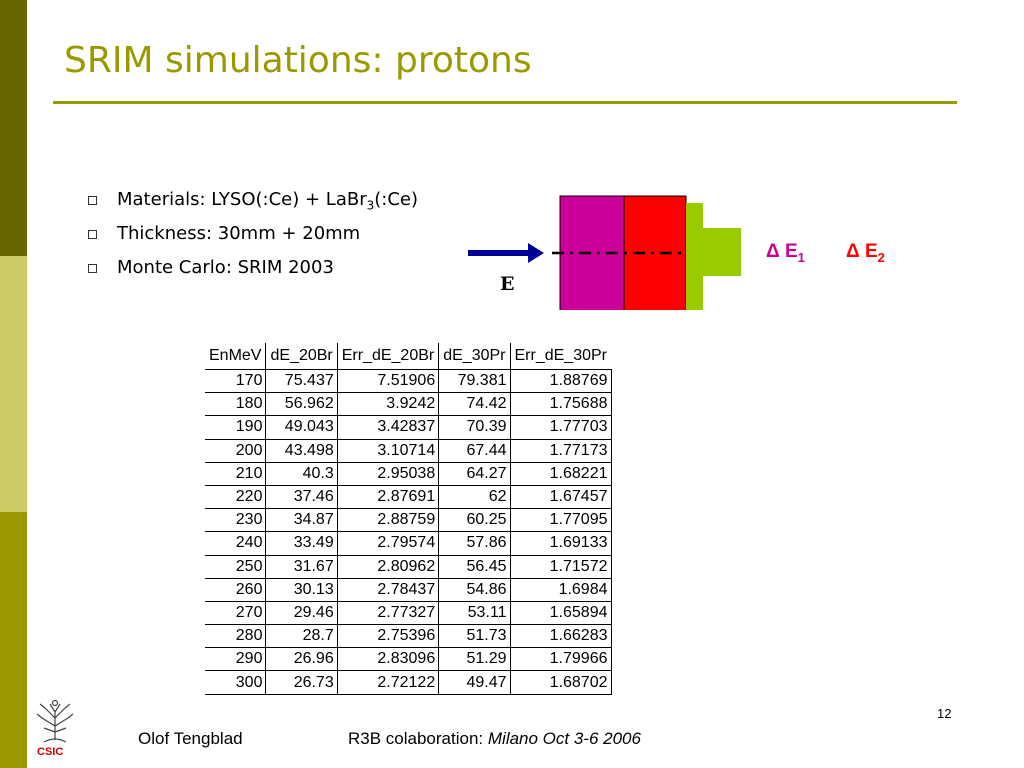  I want to click on slide-title: SRIM simulations: protons, so click(298, 60).